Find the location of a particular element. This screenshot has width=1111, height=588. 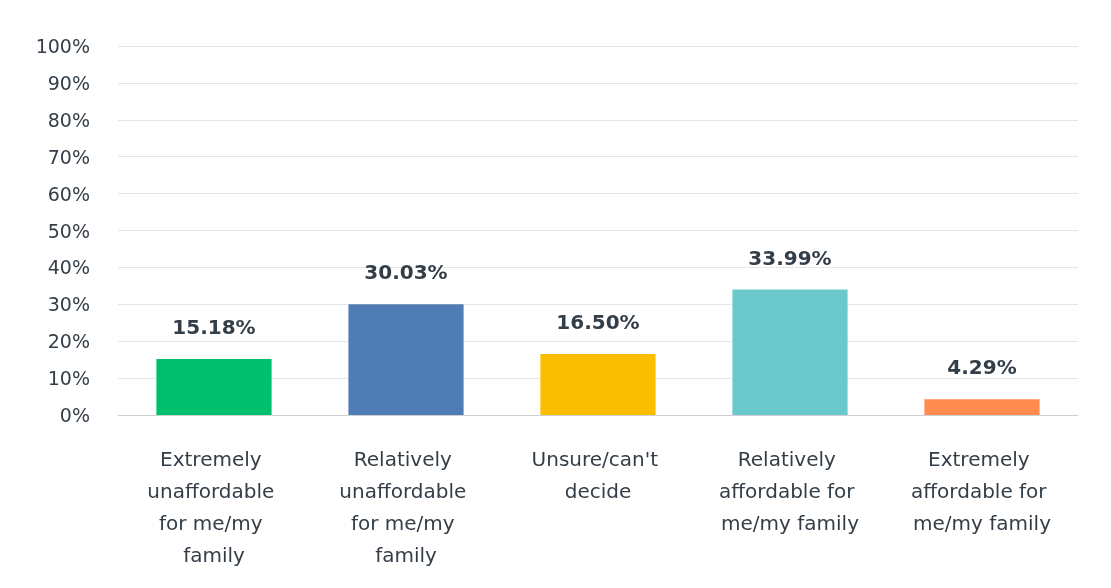

y-tick-label: 60% is located at coordinates (68, 193).